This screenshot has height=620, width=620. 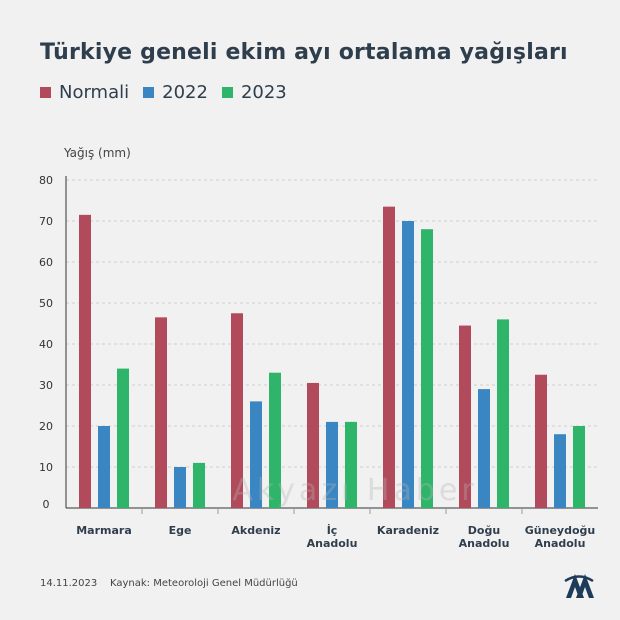 What do you see at coordinates (46, 344) in the screenshot?
I see `y-tick-label: 40` at bounding box center [46, 344].